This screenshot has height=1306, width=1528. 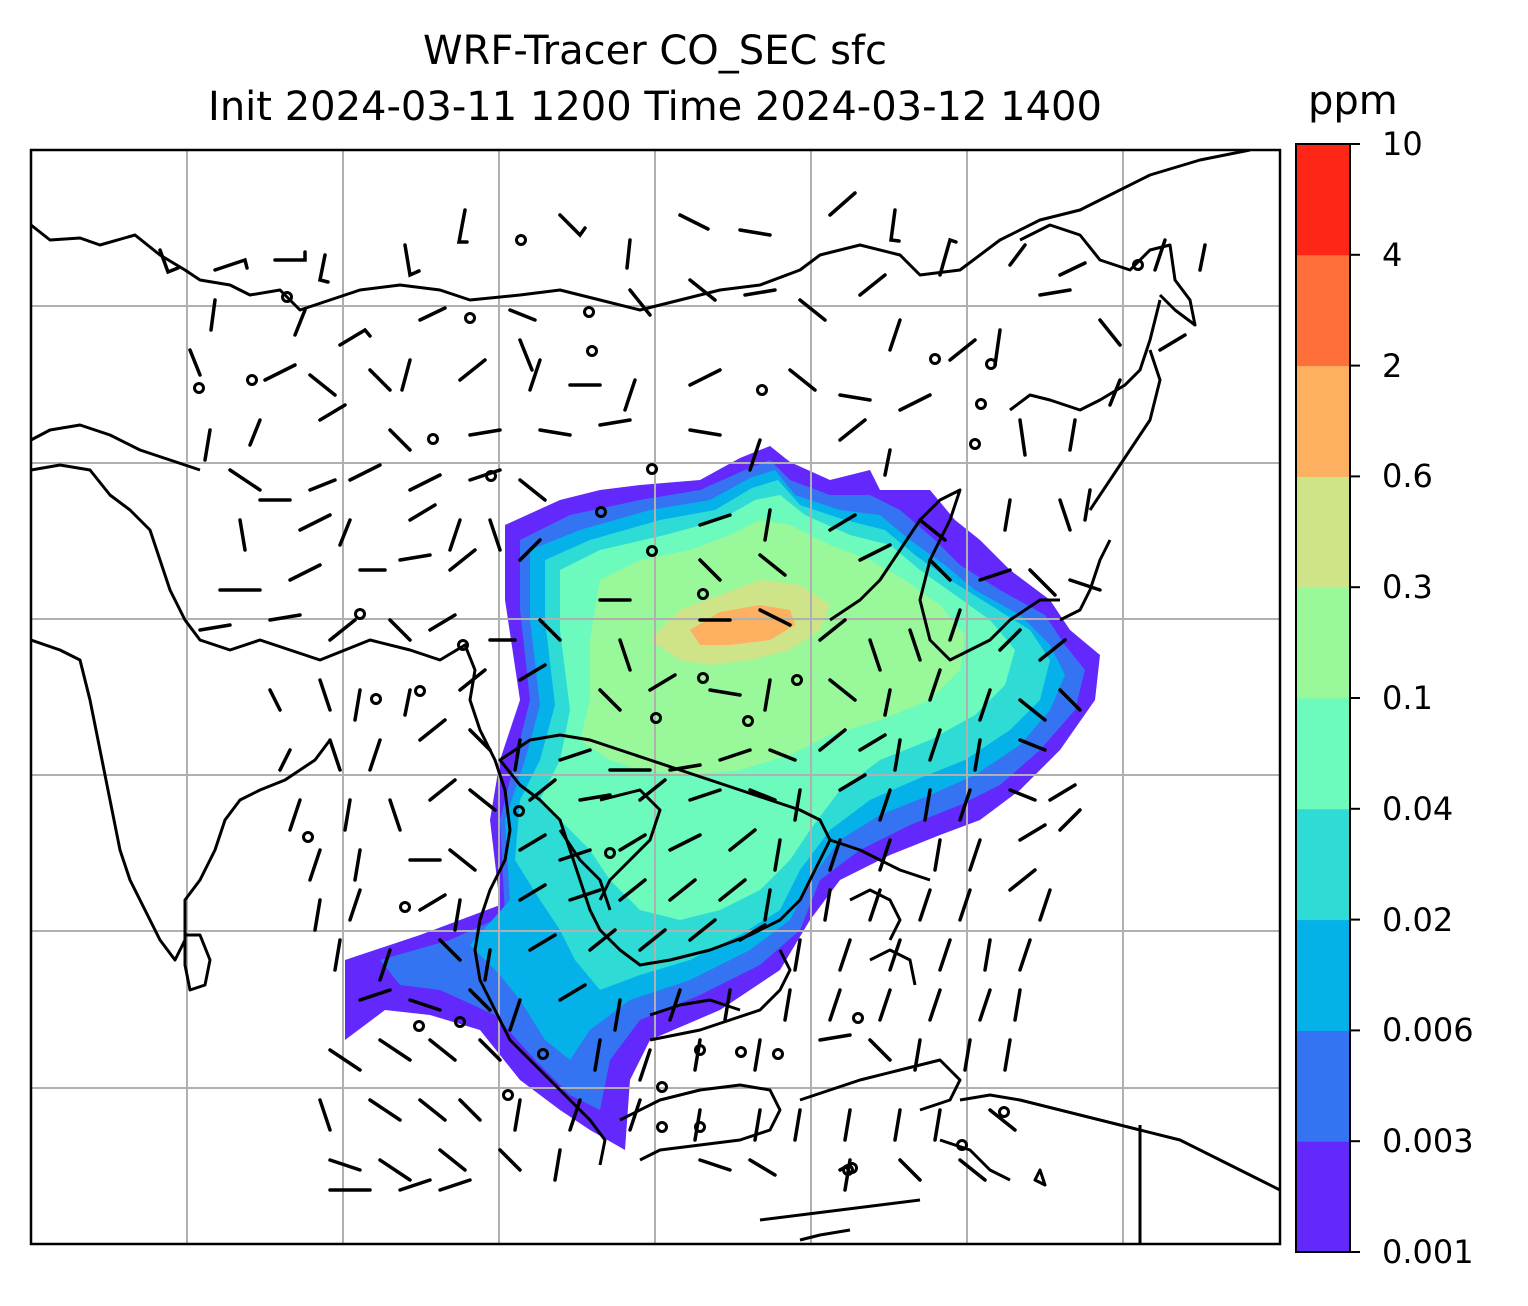 I want to click on map-title-line1: WRF-Tracer CO_SEC sfc, so click(x=655, y=51).